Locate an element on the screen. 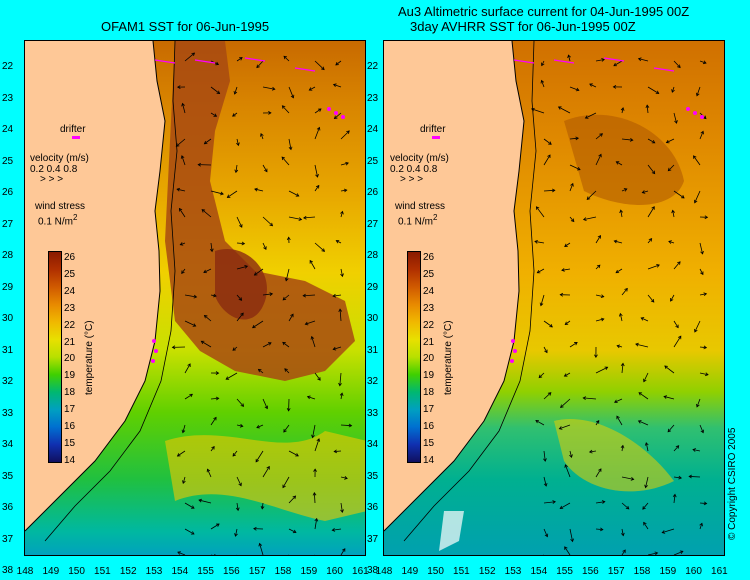 The height and width of the screenshot is (580, 750). longitude-label: 160 is located at coordinates (693, 571).